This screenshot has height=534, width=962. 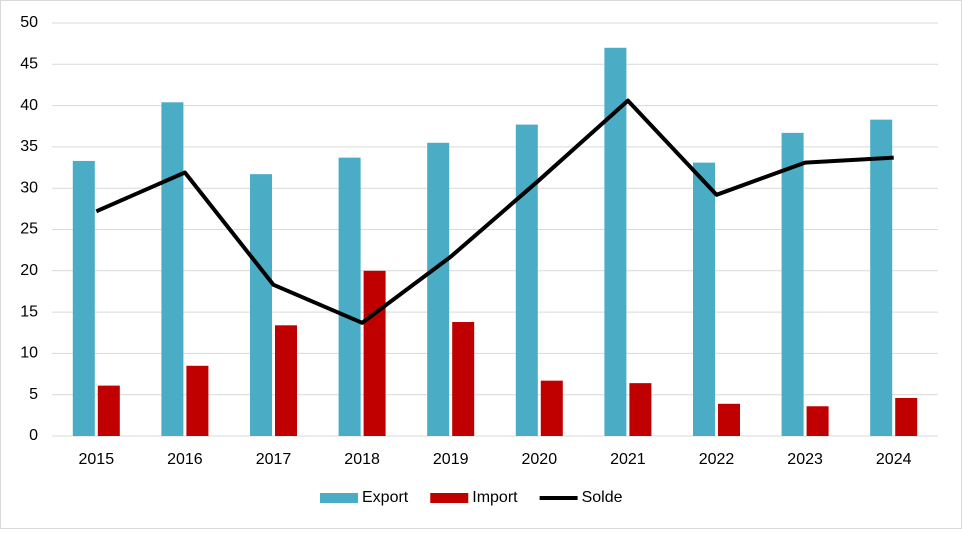 I want to click on y-tick-label: 30, so click(x=29, y=187).